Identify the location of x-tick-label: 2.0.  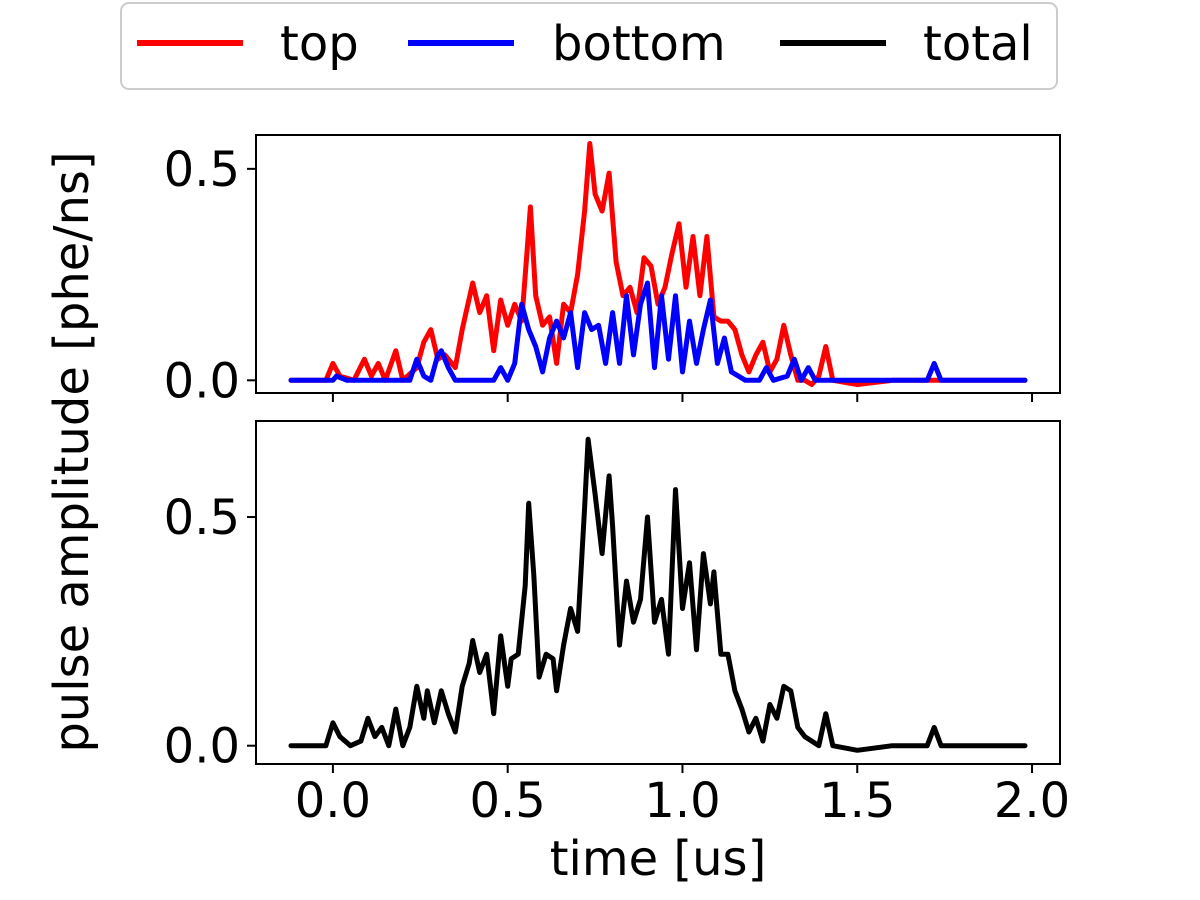
(1032, 801).